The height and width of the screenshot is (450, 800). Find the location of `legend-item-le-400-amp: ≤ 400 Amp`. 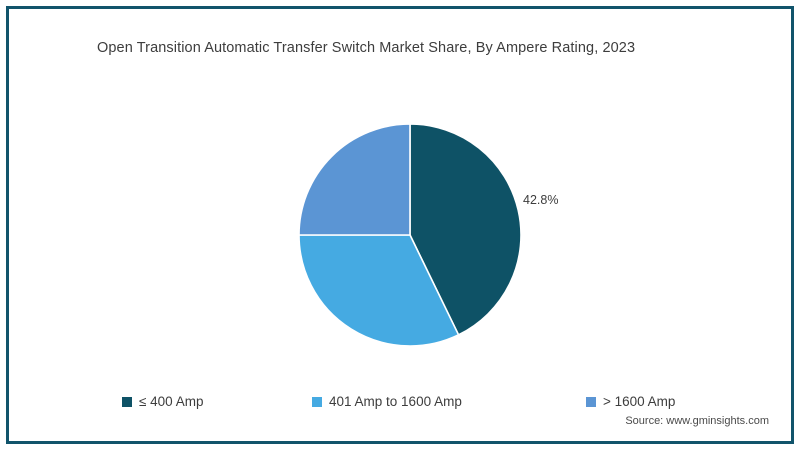

legend-item-le-400-amp: ≤ 400 Amp is located at coordinates (162, 401).